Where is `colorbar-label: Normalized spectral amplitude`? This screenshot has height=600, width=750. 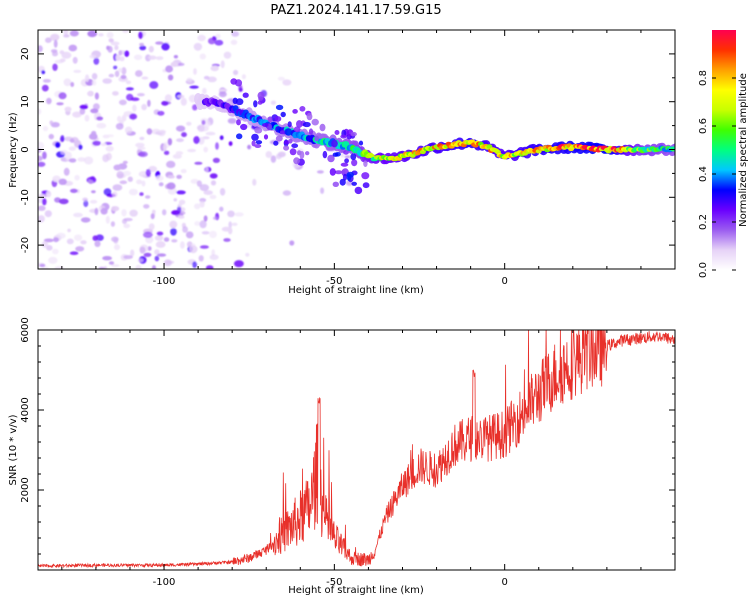 colorbar-label: Normalized spectral amplitude is located at coordinates (743, 150).